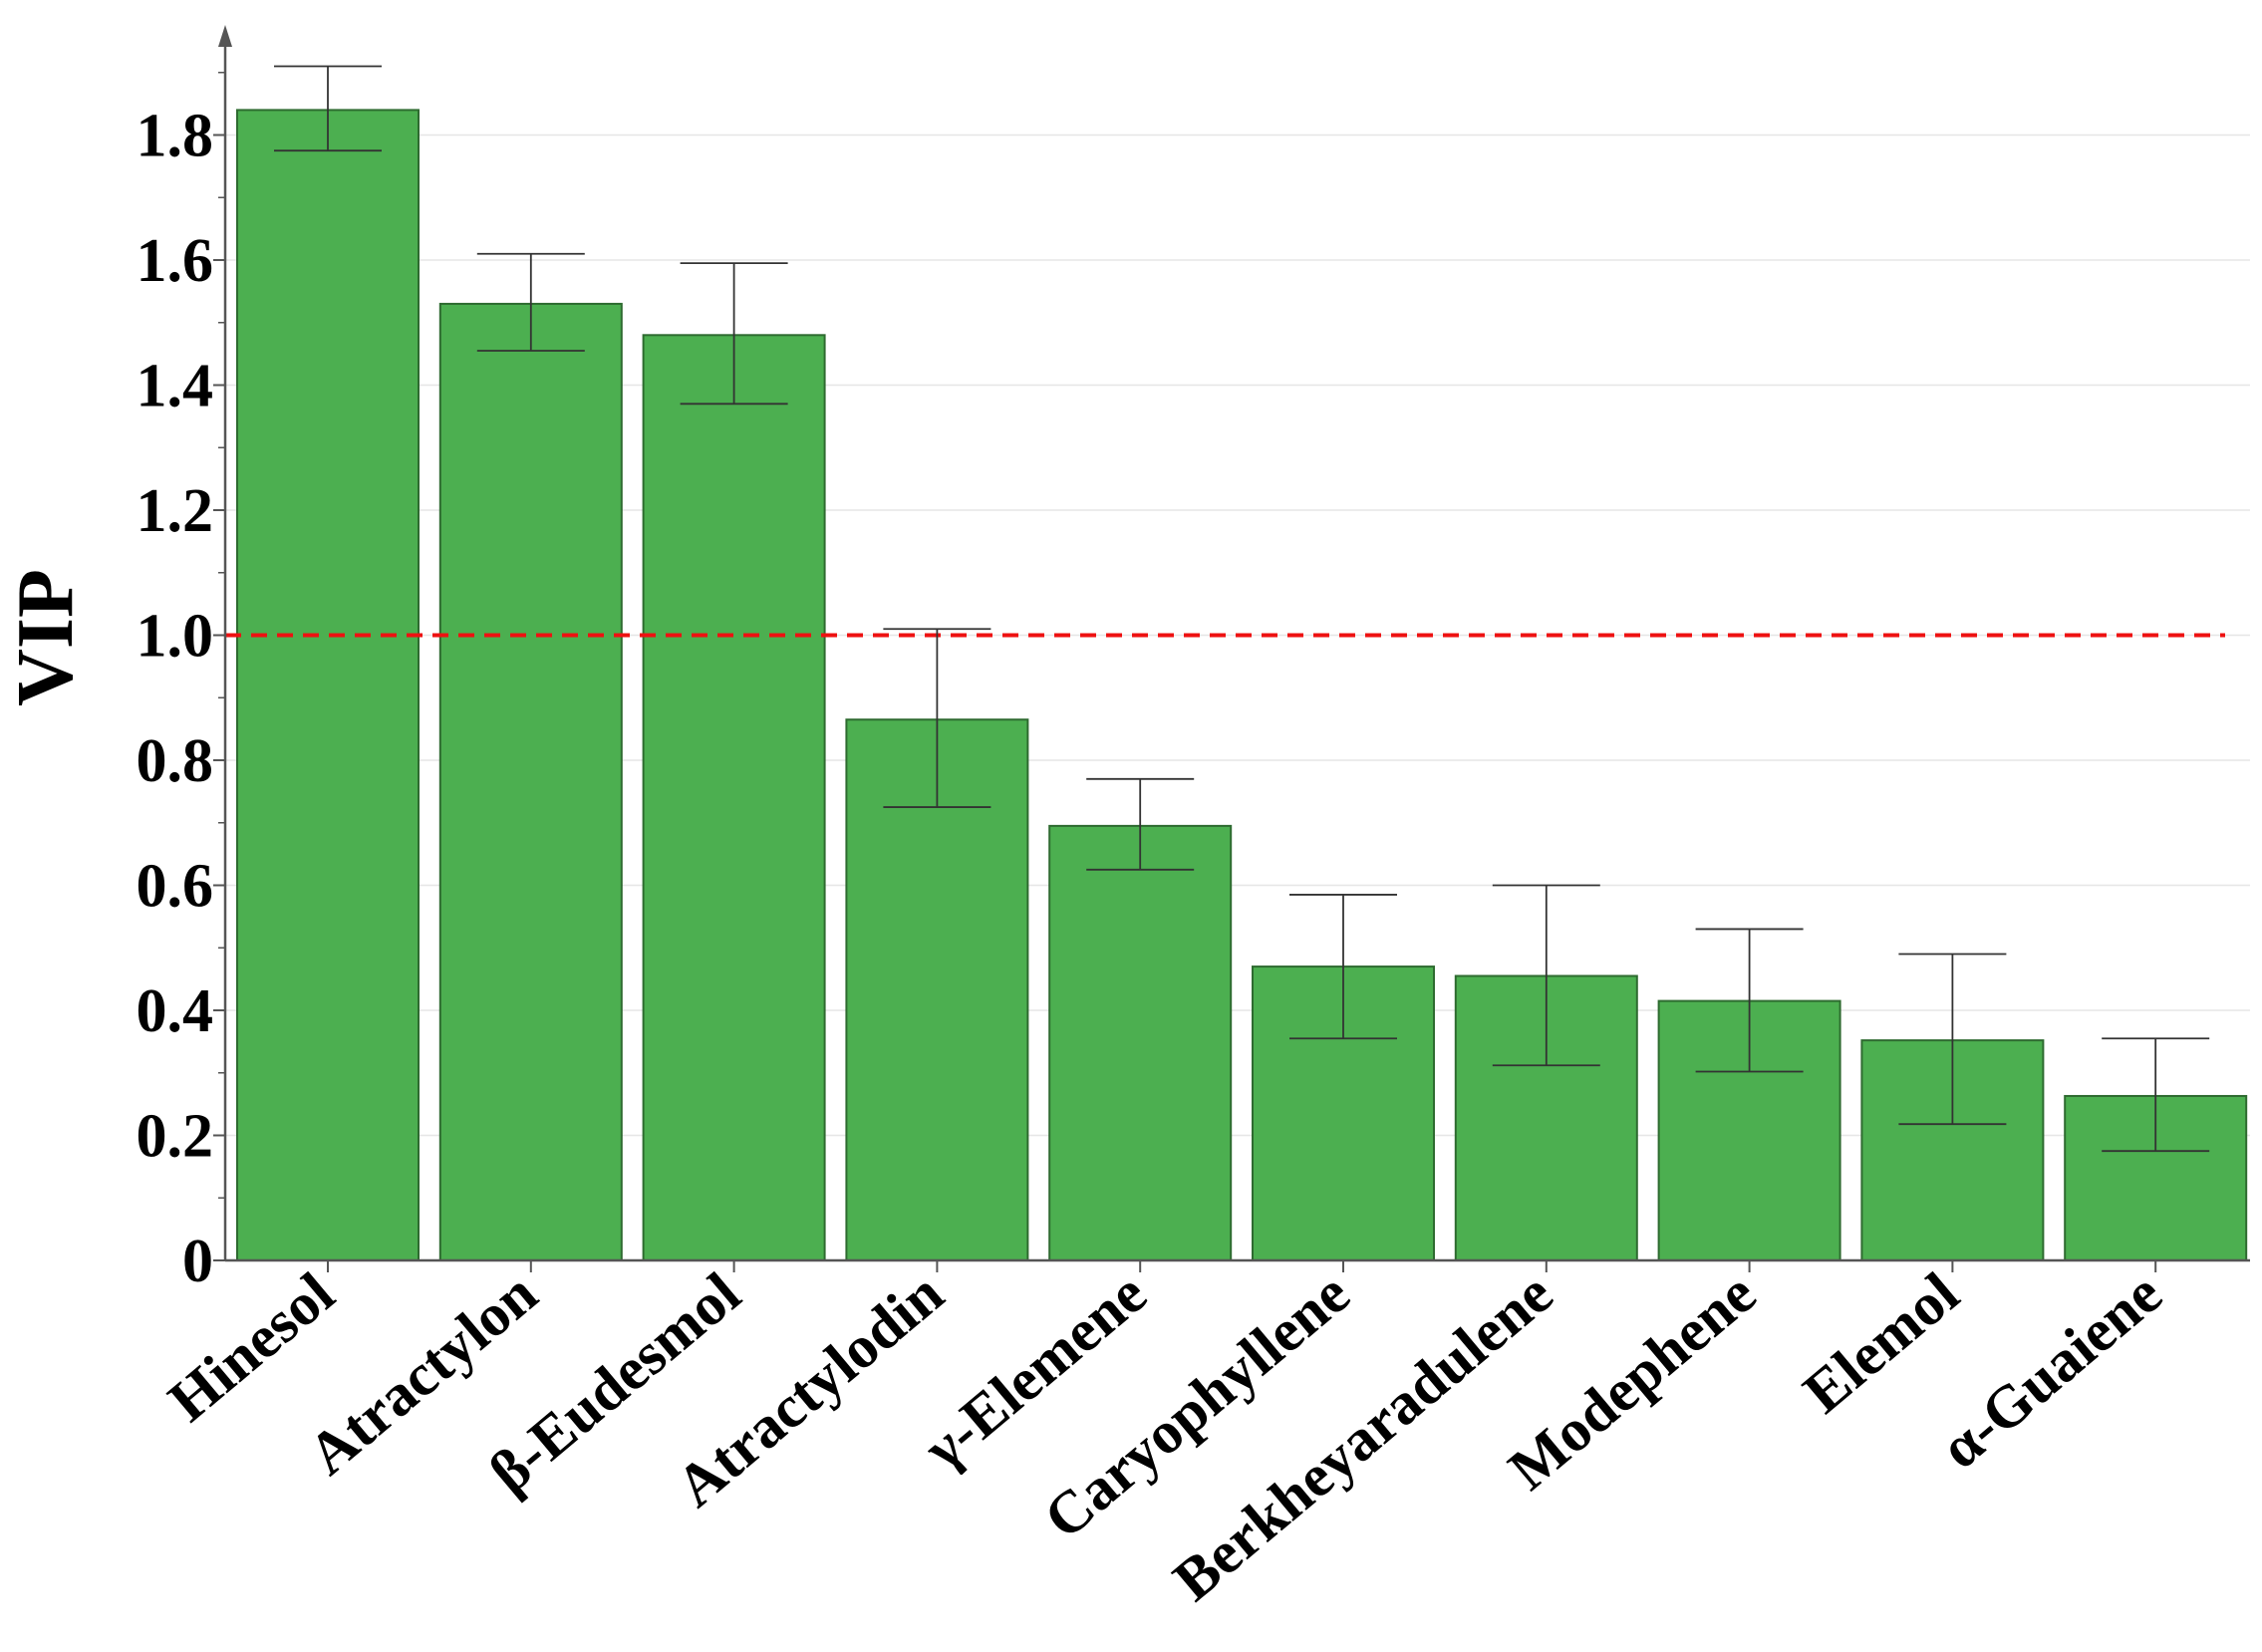  What do you see at coordinates (1362, 1436) in the screenshot?
I see `x-tick-label: Berkheyaradulene` at bounding box center [1362, 1436].